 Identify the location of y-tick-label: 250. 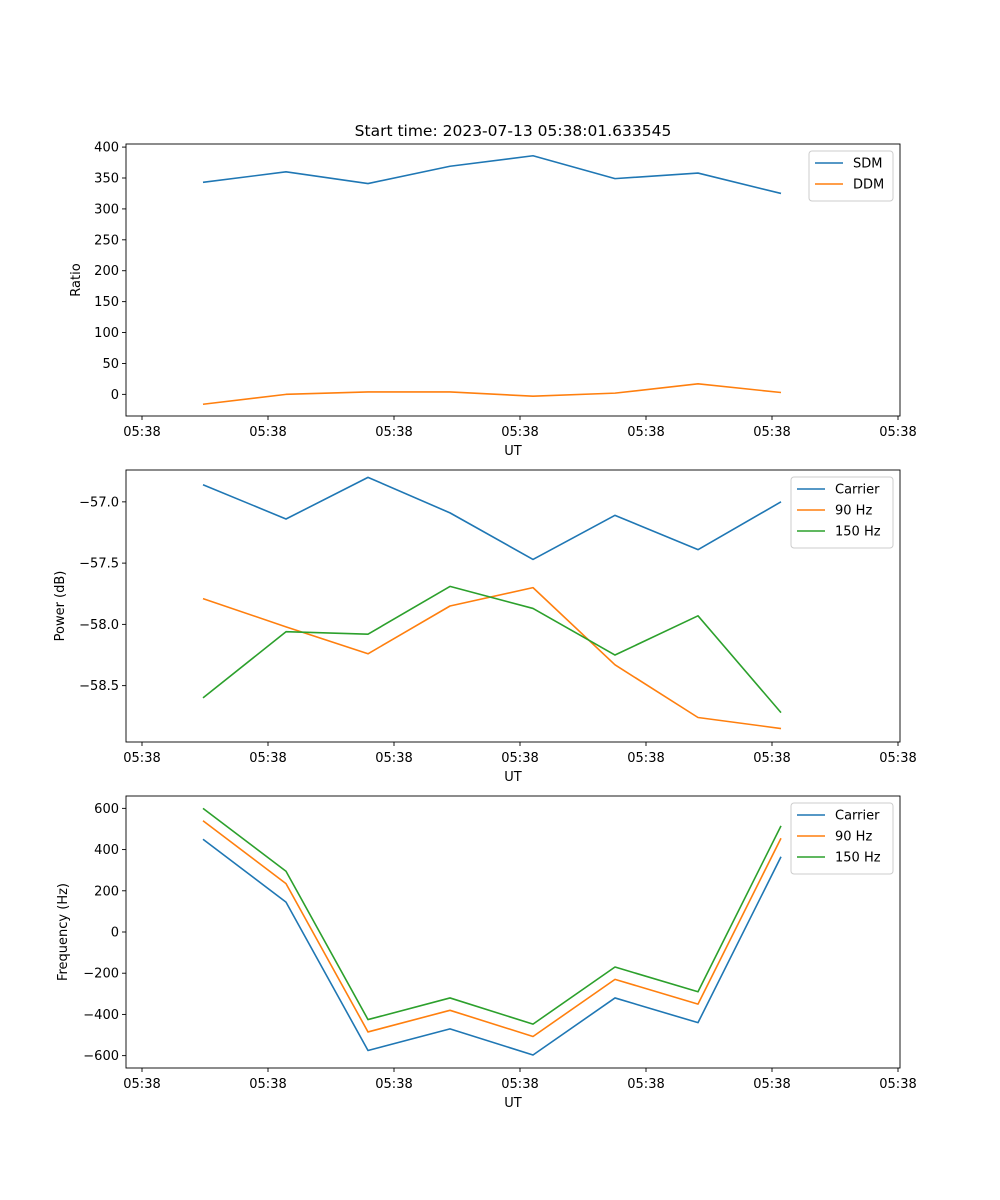
(106, 240).